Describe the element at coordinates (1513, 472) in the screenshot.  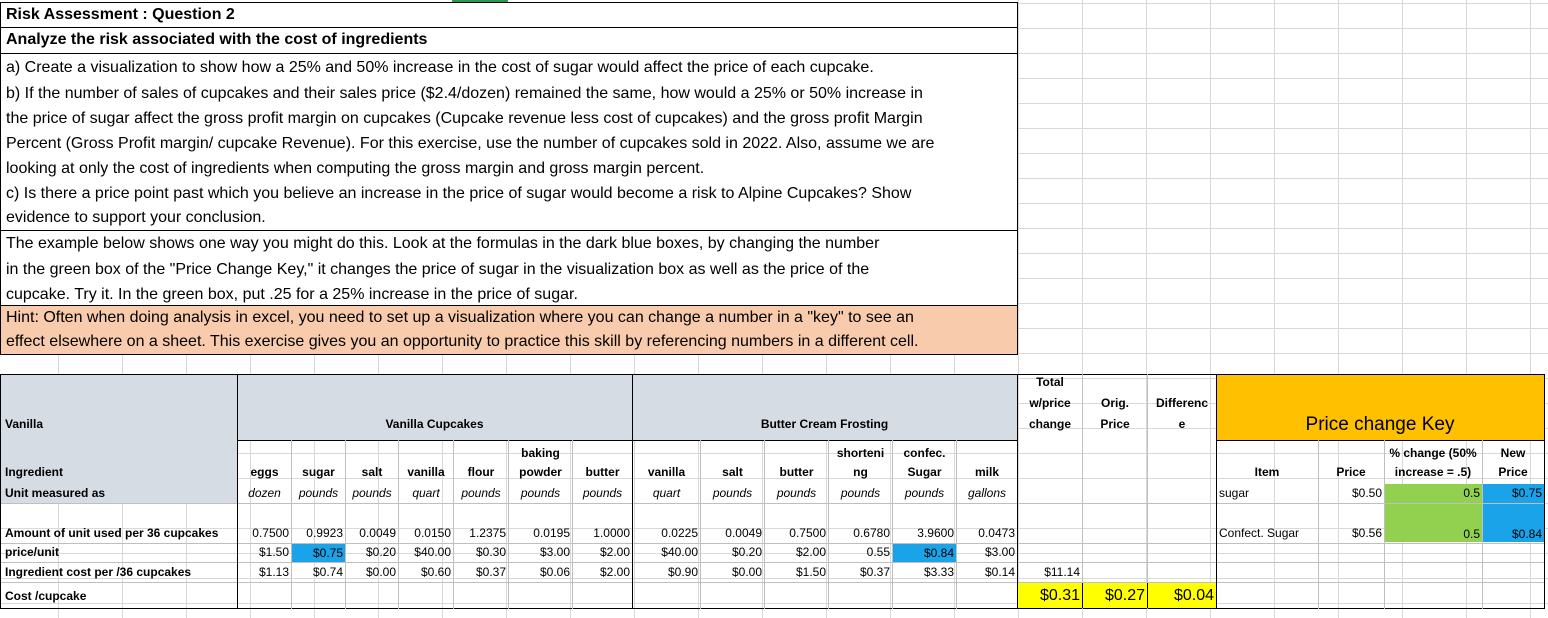
I see `key-header-new: Price` at that location.